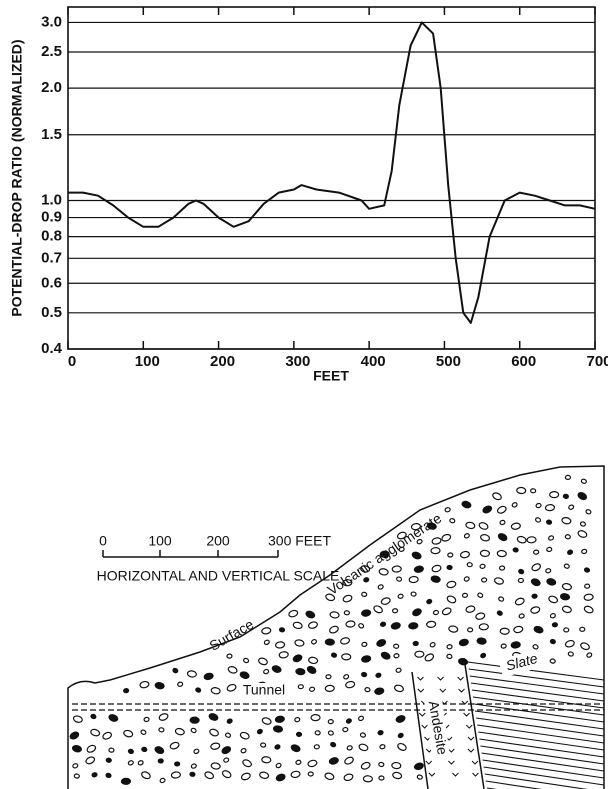 The height and width of the screenshot is (789, 608). I want to click on x-tick-label: 400, so click(373, 361).